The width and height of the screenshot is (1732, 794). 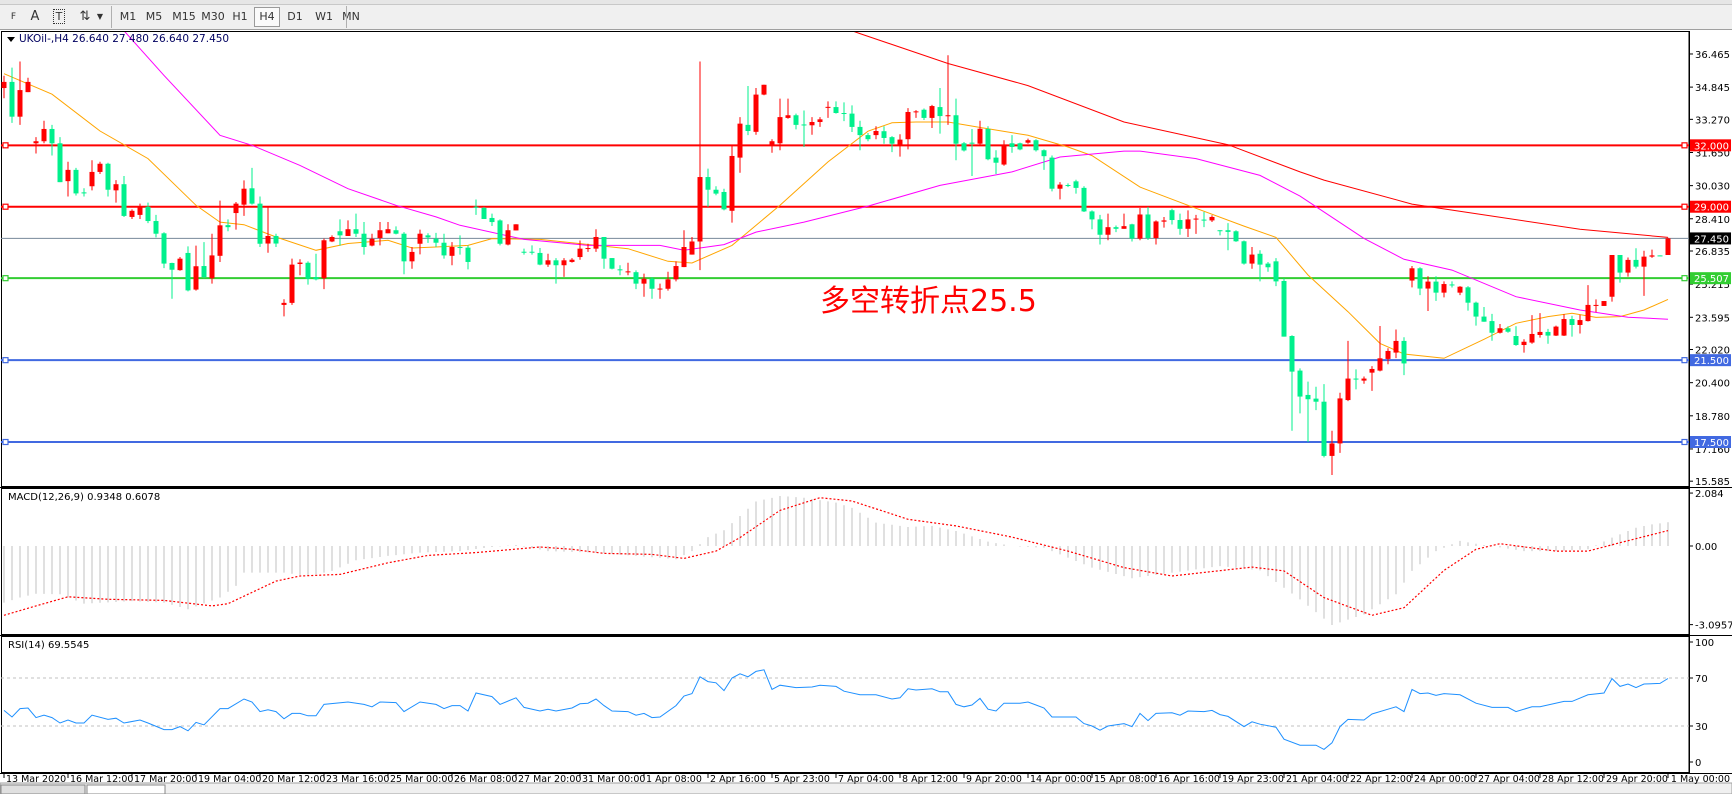 What do you see at coordinates (124, 39) in the screenshot?
I see `symbol-header: UKOil-,H4 26.640 27.480 26.640 27.450` at bounding box center [124, 39].